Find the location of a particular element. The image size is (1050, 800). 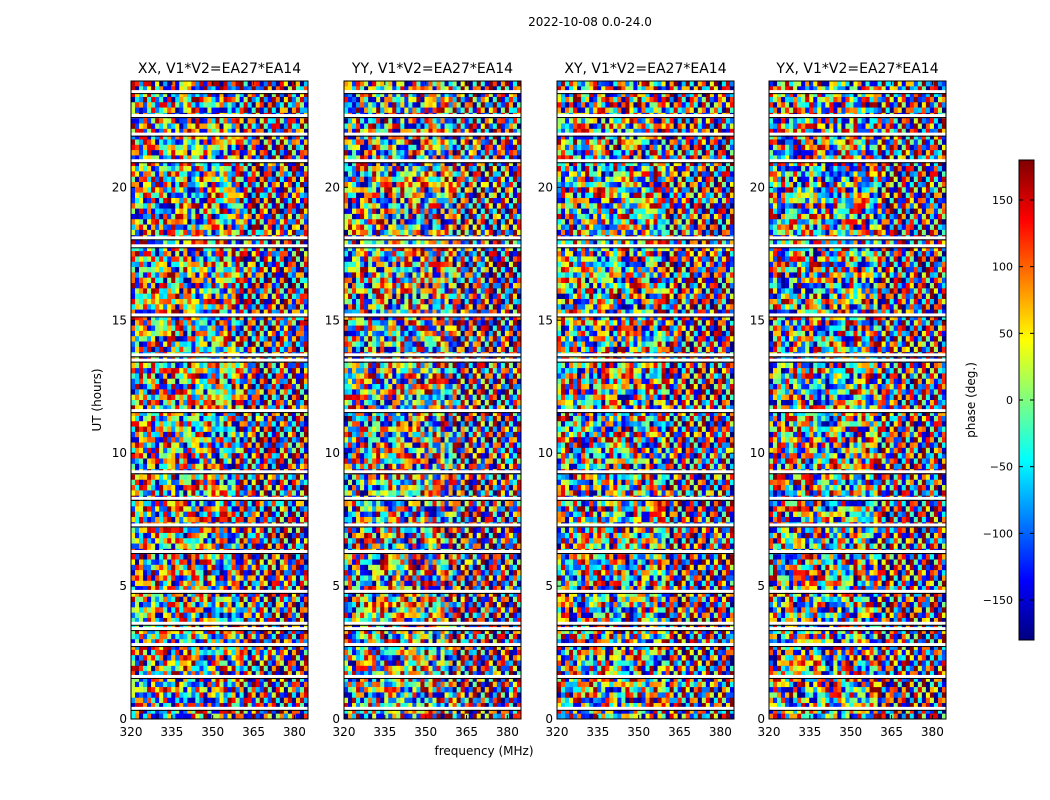

figure-title: 2022-10-08 0.0-24.0 is located at coordinates (590, 22).